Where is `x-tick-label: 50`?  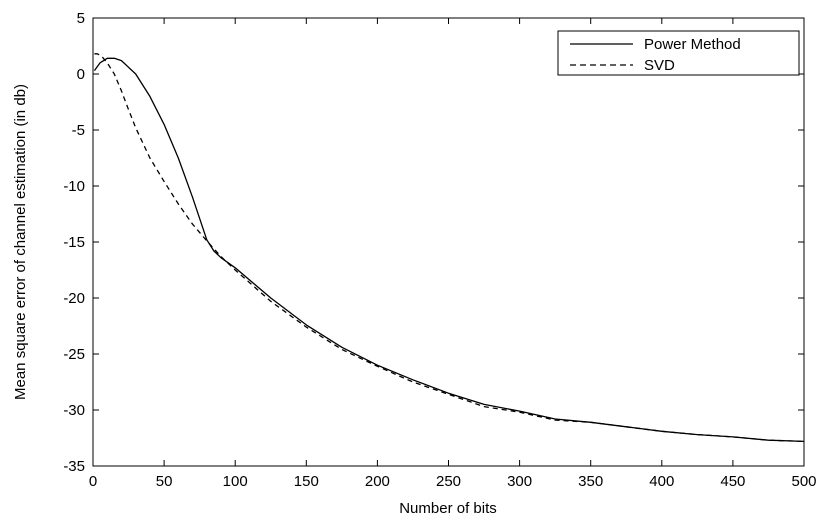
x-tick-label: 50 is located at coordinates (164, 481).